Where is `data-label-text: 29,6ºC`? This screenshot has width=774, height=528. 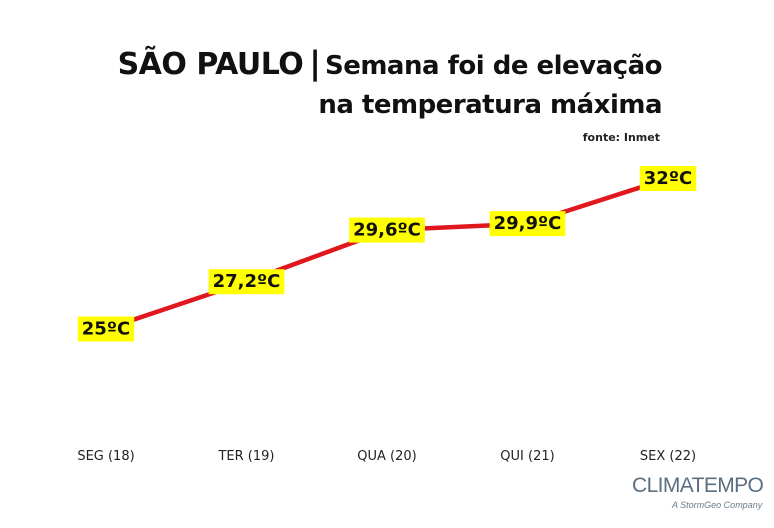 data-label-text: 29,6ºC is located at coordinates (387, 230).